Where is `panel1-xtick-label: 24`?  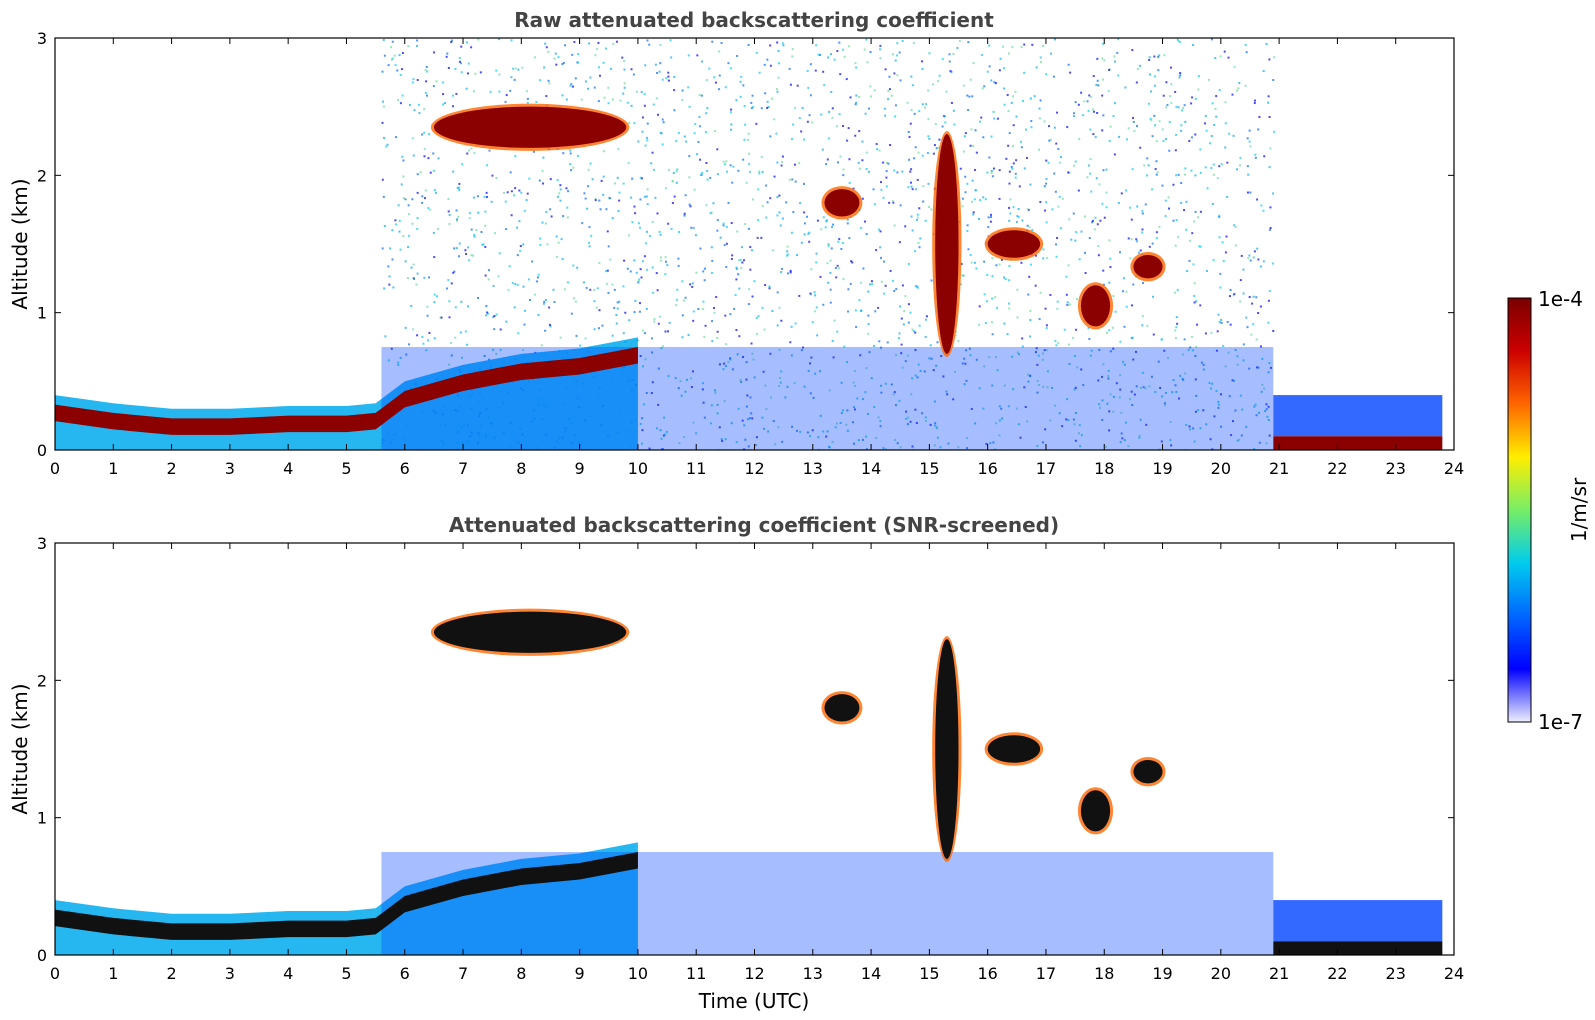
panel1-xtick-label: 24 is located at coordinates (1454, 468).